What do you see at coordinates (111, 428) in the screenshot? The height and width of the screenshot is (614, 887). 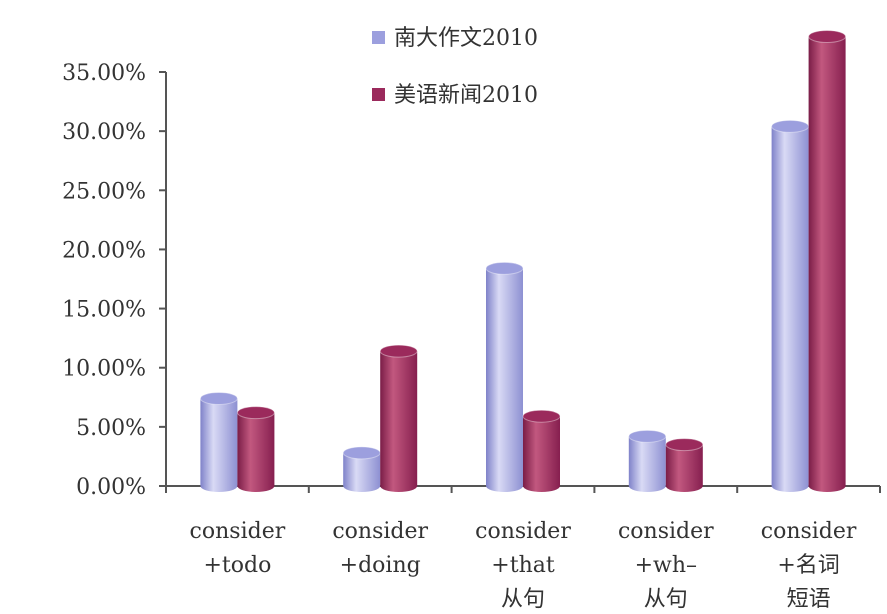 I see `y-tick-label: 5.00%` at bounding box center [111, 428].